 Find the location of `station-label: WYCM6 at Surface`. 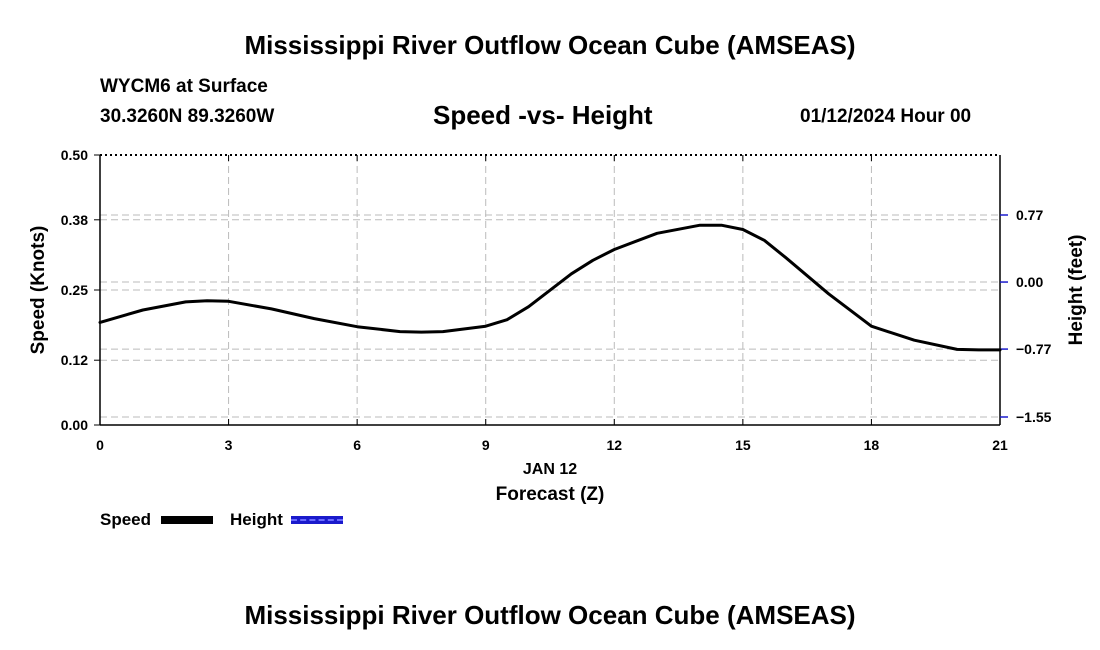

station-label: WYCM6 at Surface is located at coordinates (184, 86).